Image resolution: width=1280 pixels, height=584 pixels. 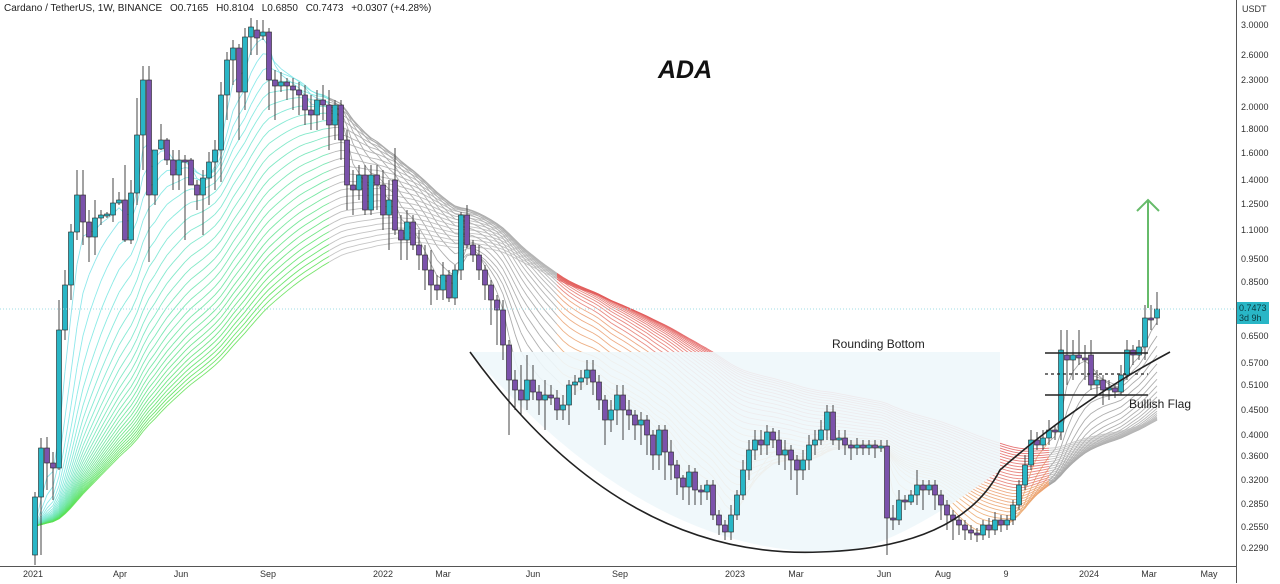 What do you see at coordinates (735, 574) in the screenshot?
I see `time-tick: 2023` at bounding box center [735, 574].